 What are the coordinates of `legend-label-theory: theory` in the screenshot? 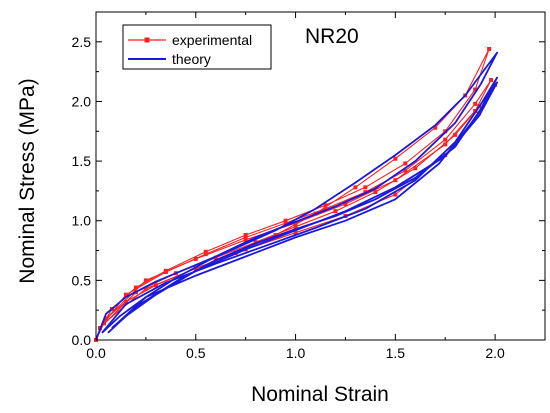 It's located at (191, 59).